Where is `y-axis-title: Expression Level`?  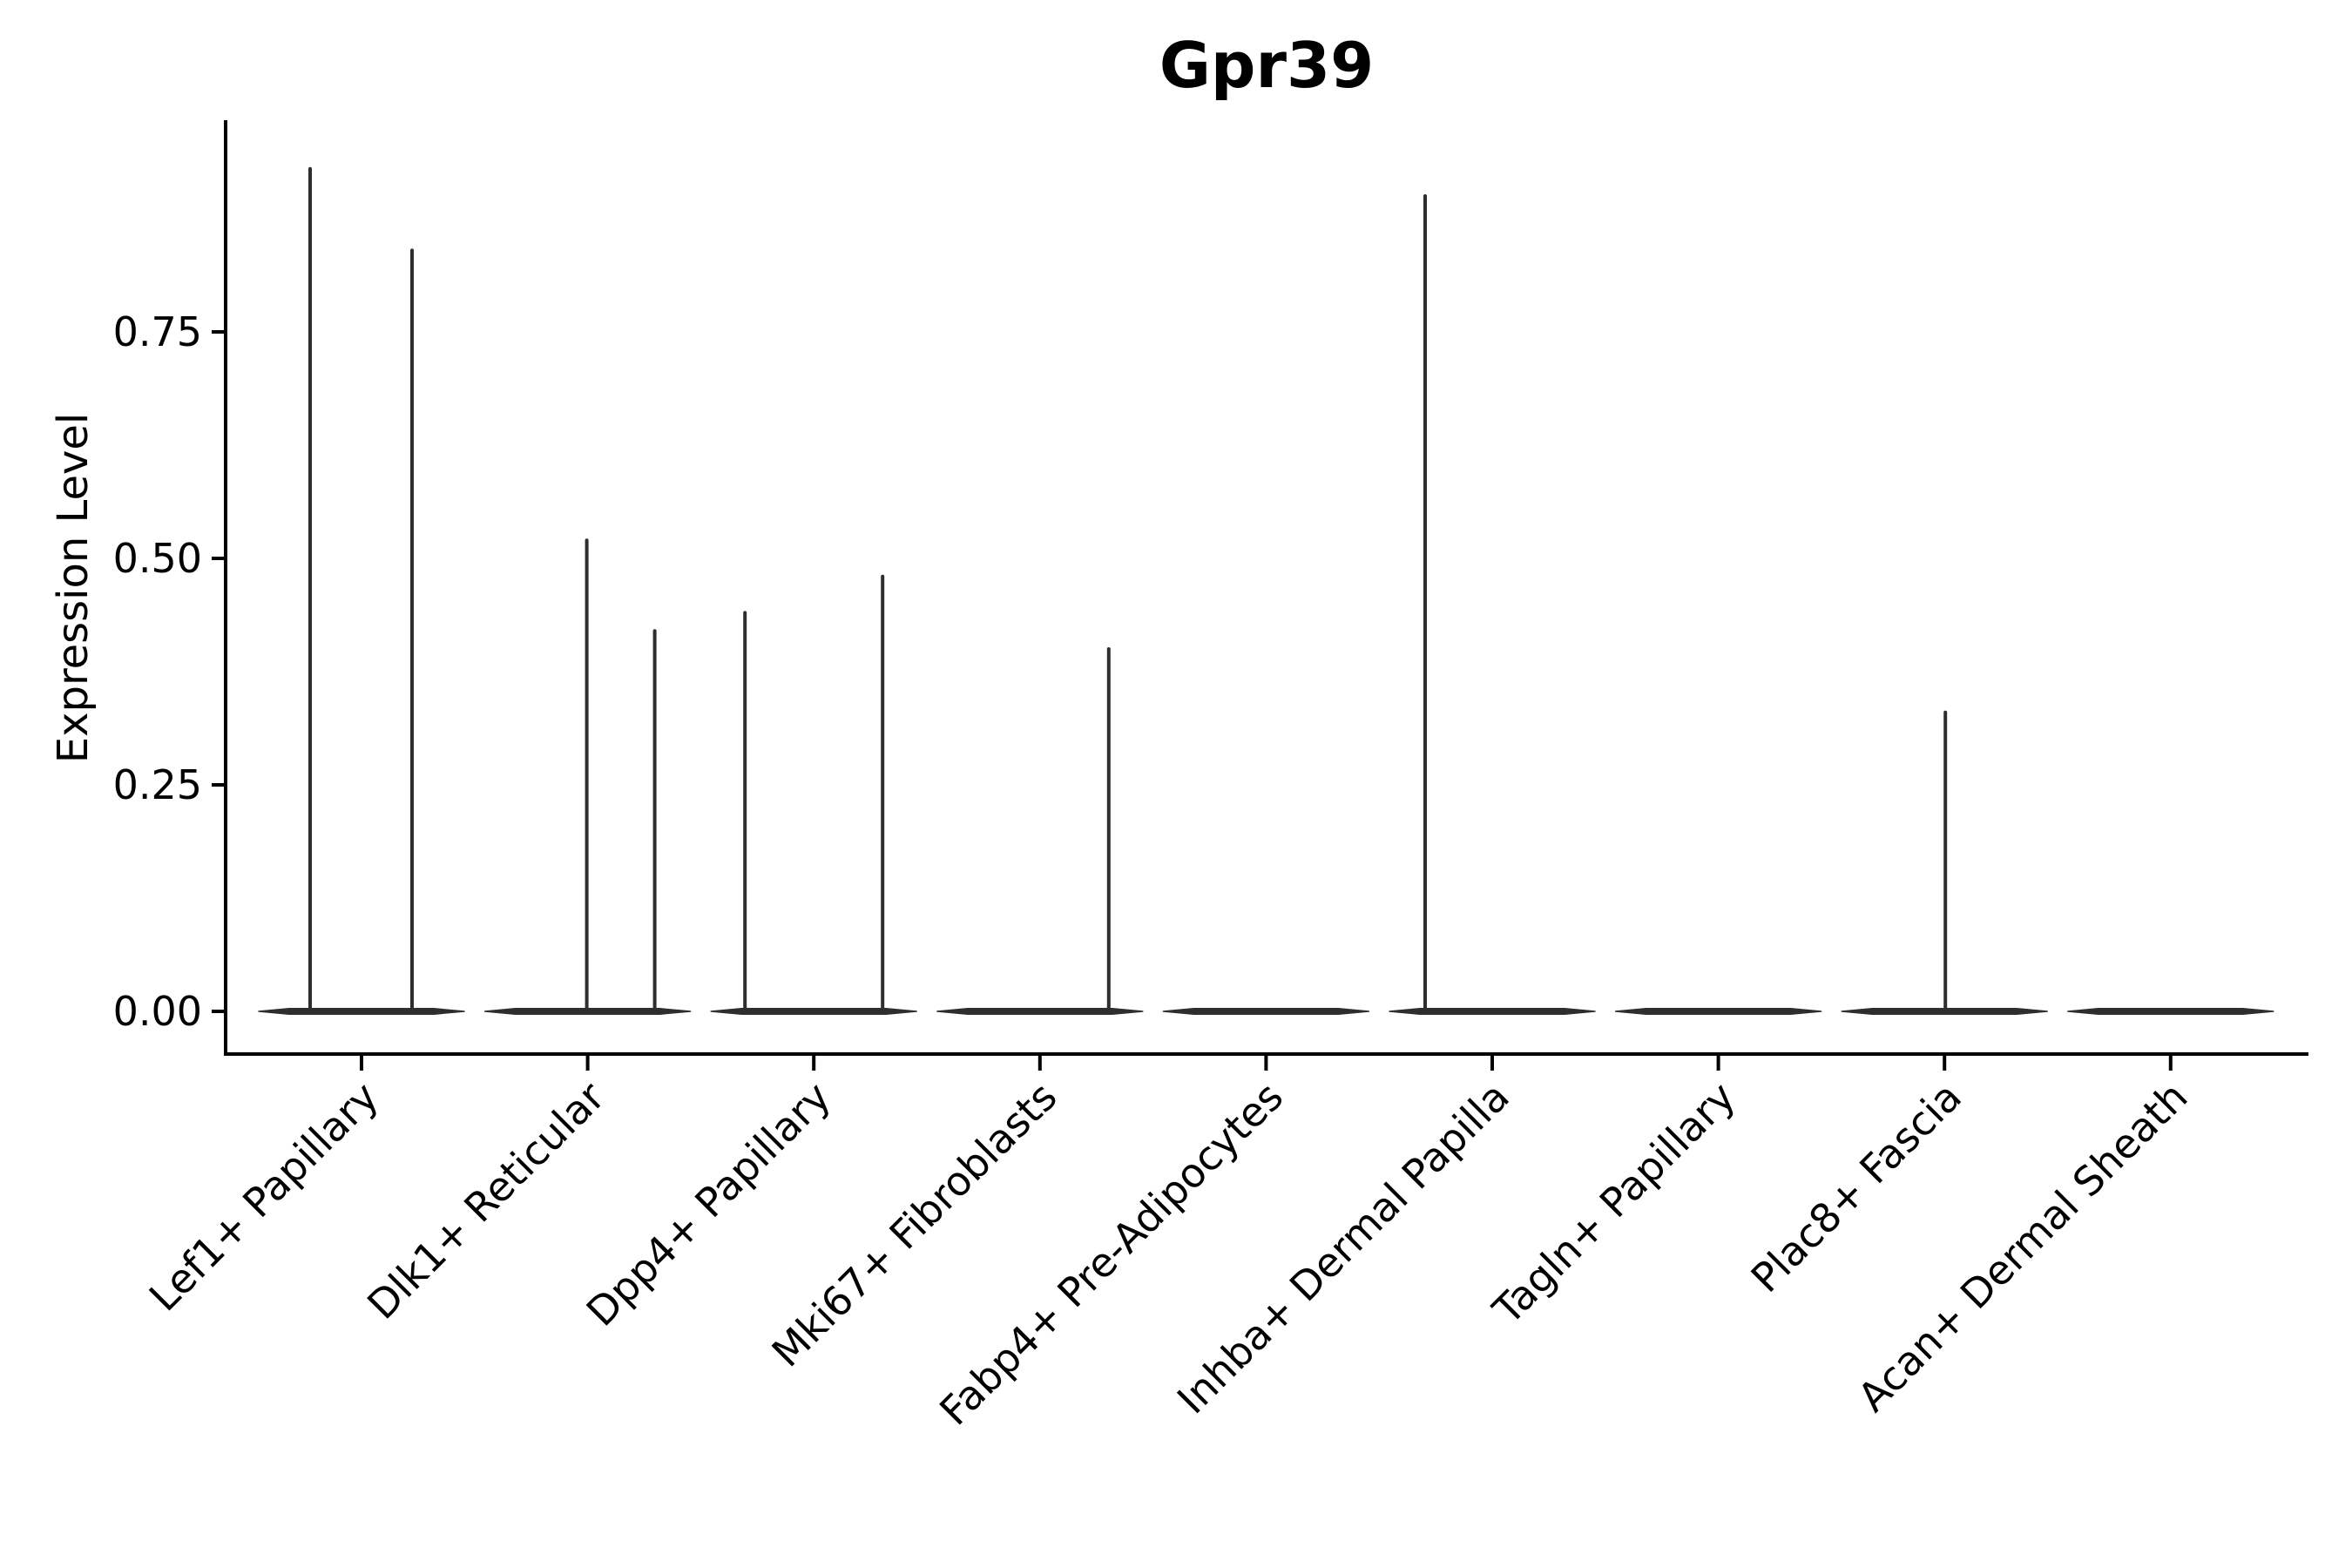
y-axis-title: Expression Level is located at coordinates (74, 588).